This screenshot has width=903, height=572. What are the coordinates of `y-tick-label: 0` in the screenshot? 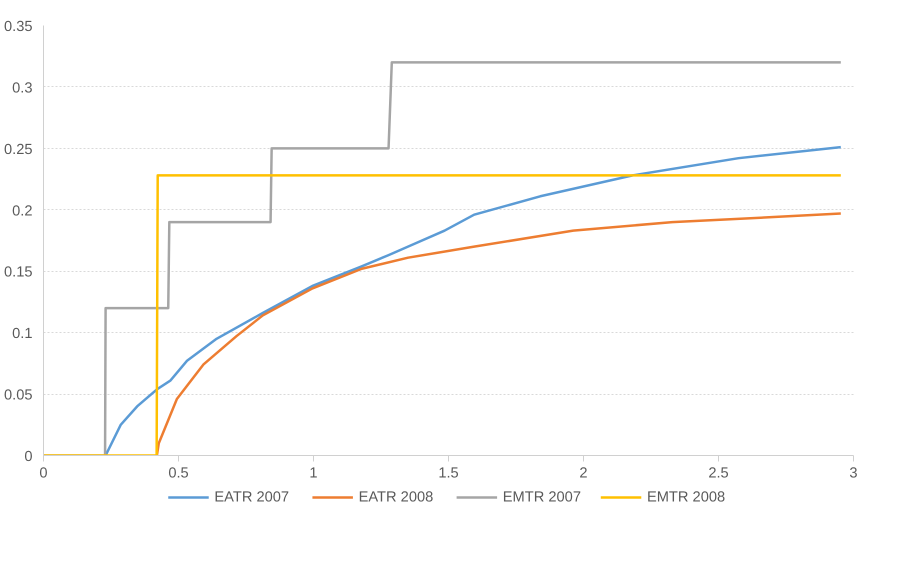 It's located at (28, 457).